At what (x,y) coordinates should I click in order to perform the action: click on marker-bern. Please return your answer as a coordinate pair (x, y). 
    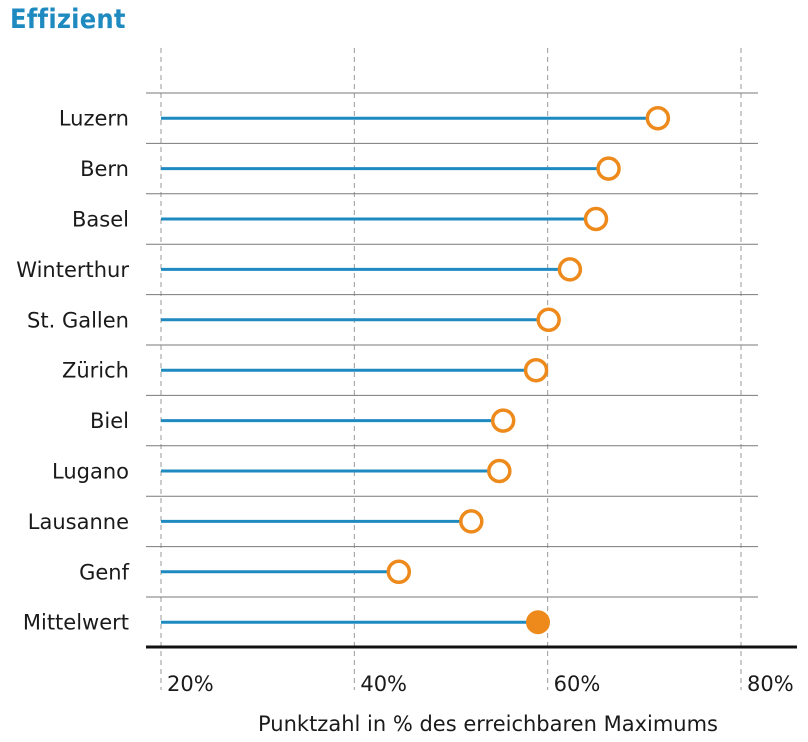
    Looking at the image, I should click on (608, 168).